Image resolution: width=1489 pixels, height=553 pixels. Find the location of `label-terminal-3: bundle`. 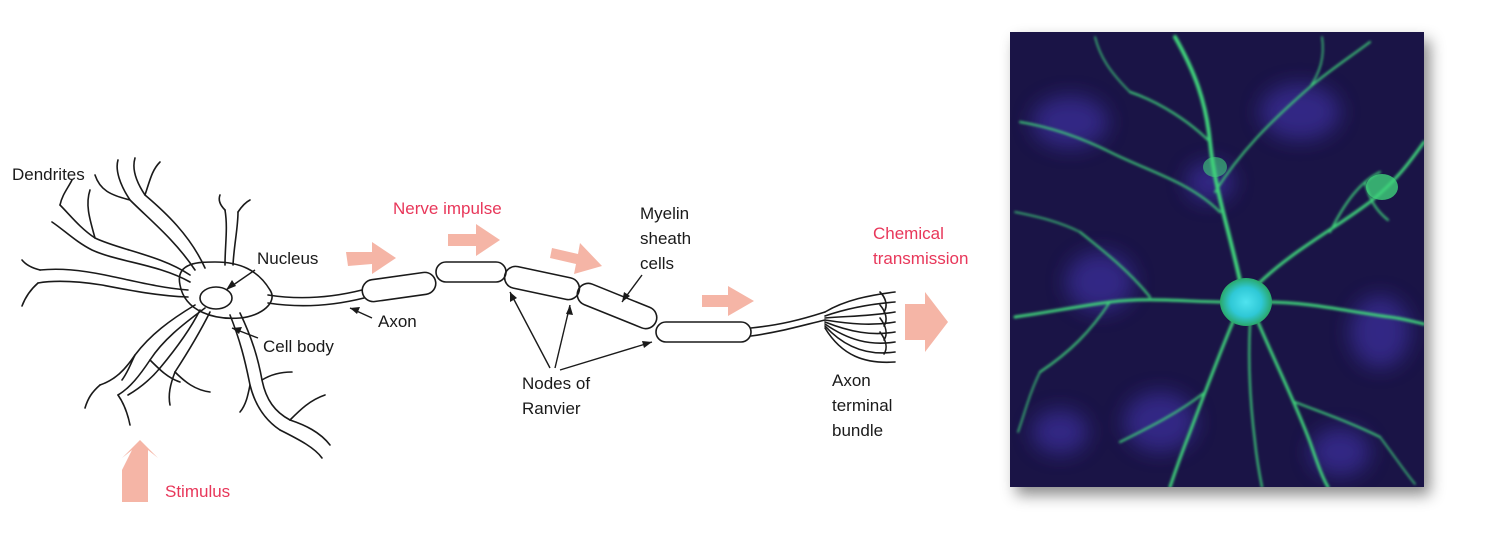

label-terminal-3: bundle is located at coordinates (857, 430).